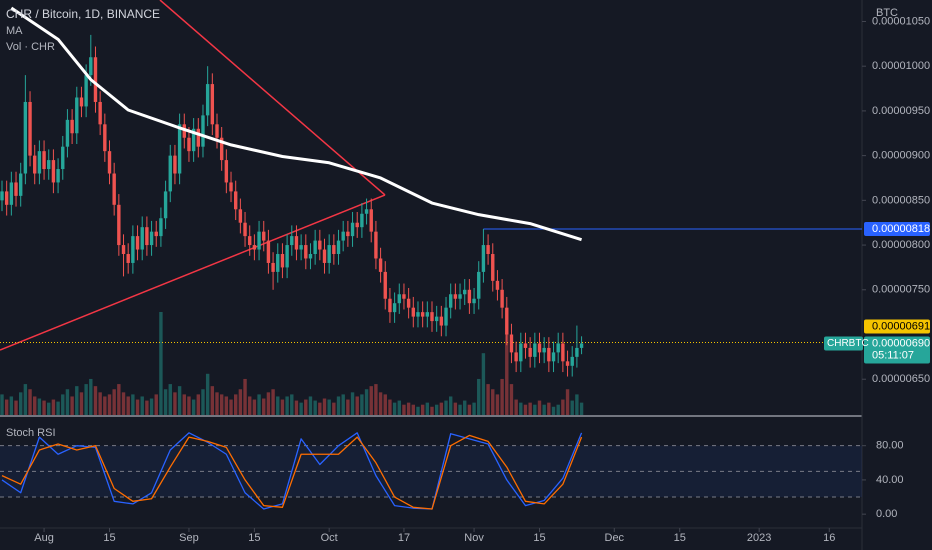  What do you see at coordinates (44, 538) in the screenshot?
I see `x-tick-label: Aug` at bounding box center [44, 538].